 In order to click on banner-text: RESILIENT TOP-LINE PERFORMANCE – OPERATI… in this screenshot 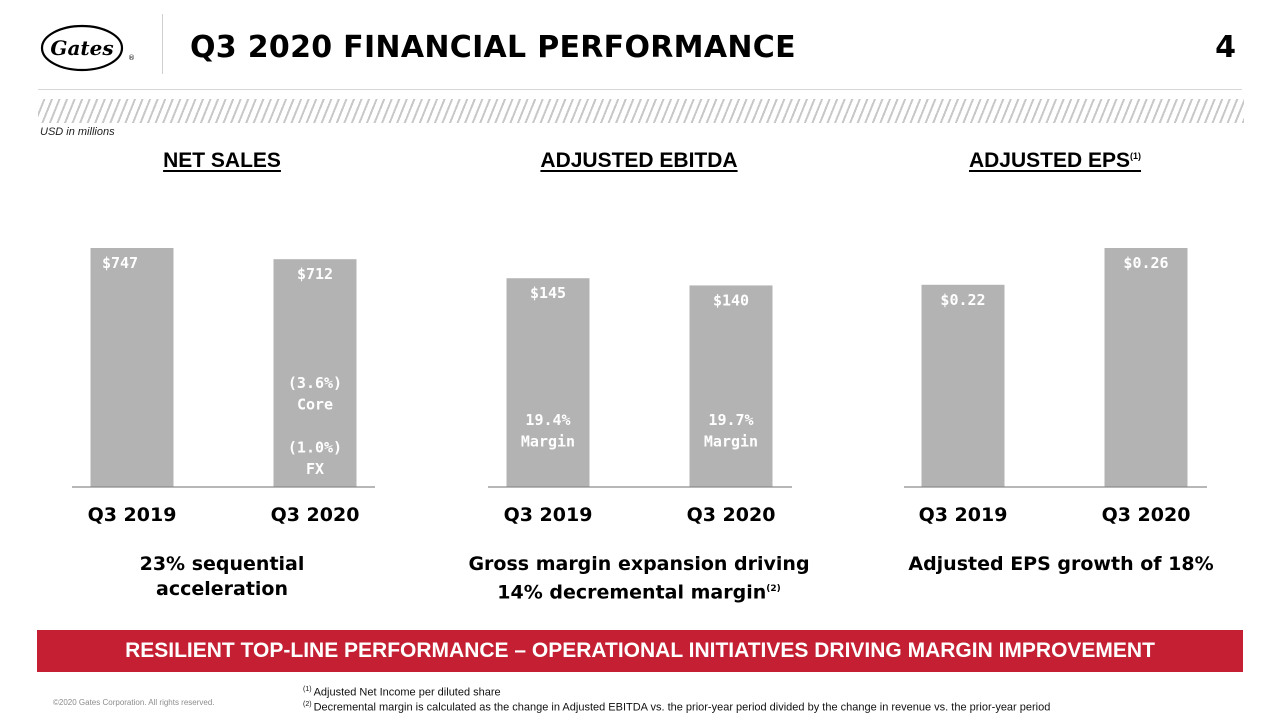, I will do `click(640, 650)`.